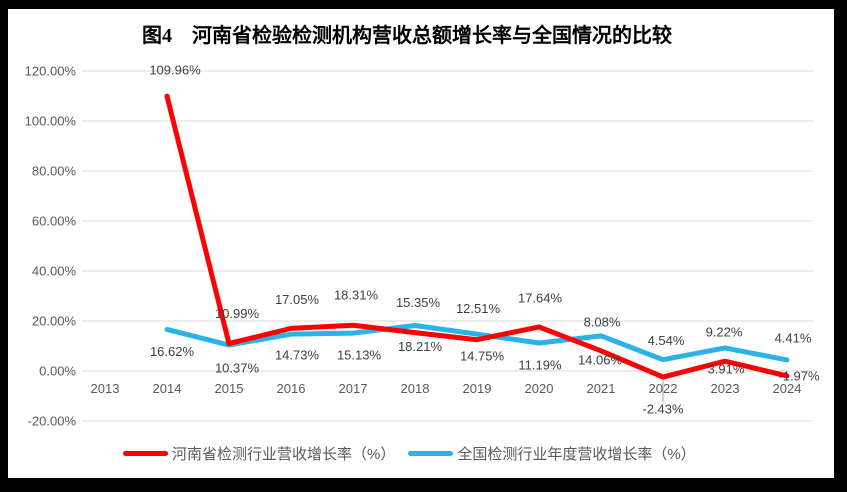 The image size is (847, 492). Describe the element at coordinates (54, 171) in the screenshot. I see `y-axis-tick-label: 80.00%` at that location.